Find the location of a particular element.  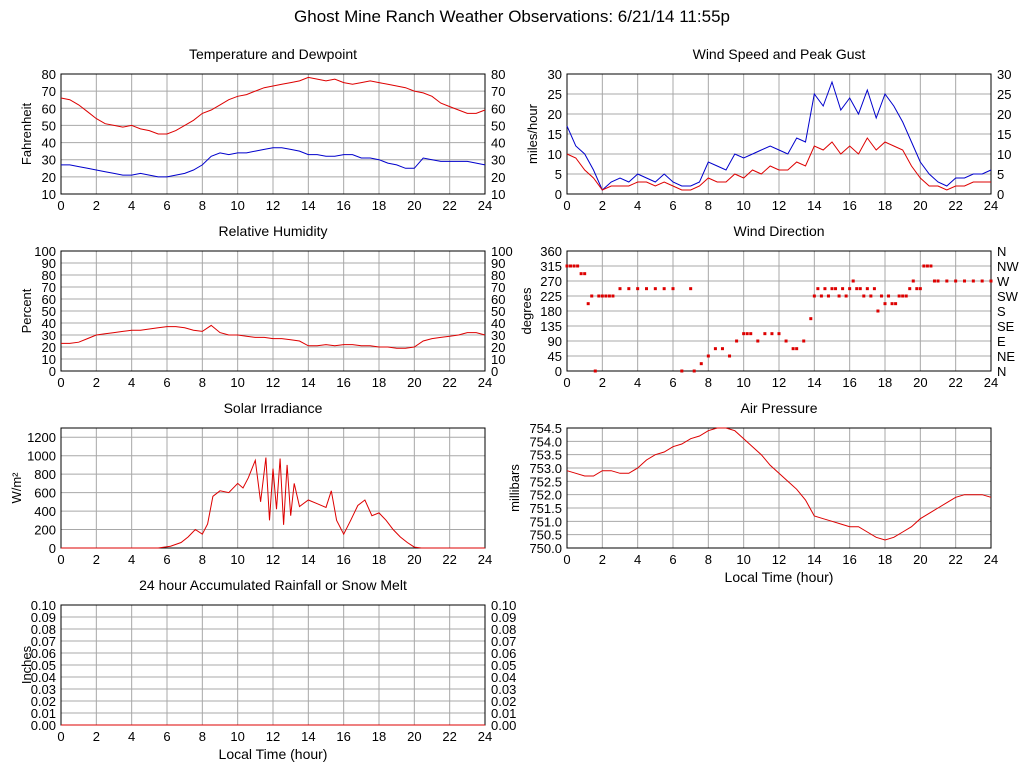

pressure-xtick-label: 16 is located at coordinates (849, 559).